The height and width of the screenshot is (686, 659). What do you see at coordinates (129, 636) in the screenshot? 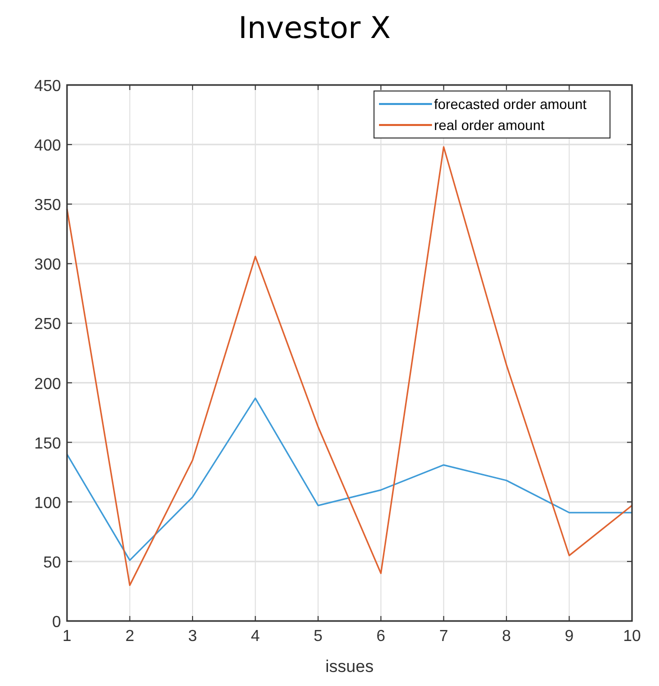
I see `x-tick-label: 2` at bounding box center [129, 636].